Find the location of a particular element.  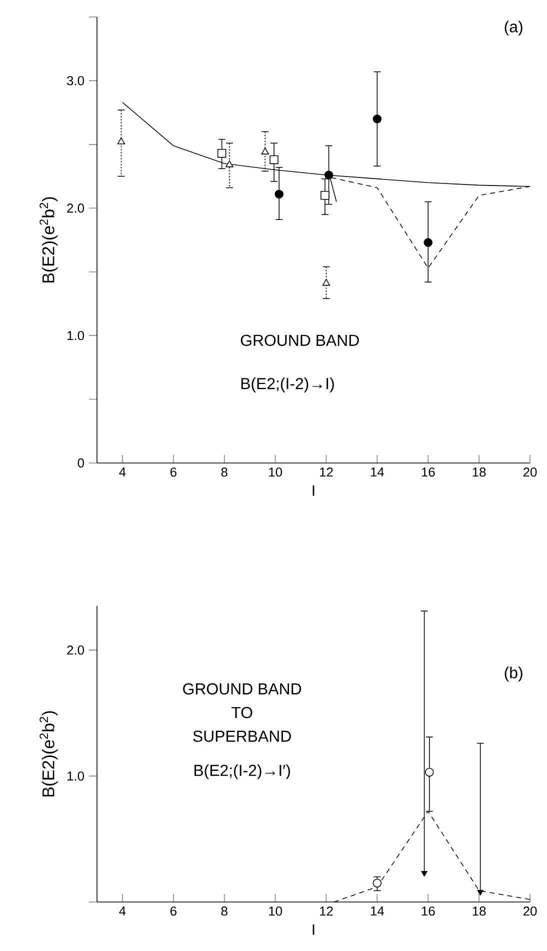

annotation: SUPERBAND is located at coordinates (242, 736).